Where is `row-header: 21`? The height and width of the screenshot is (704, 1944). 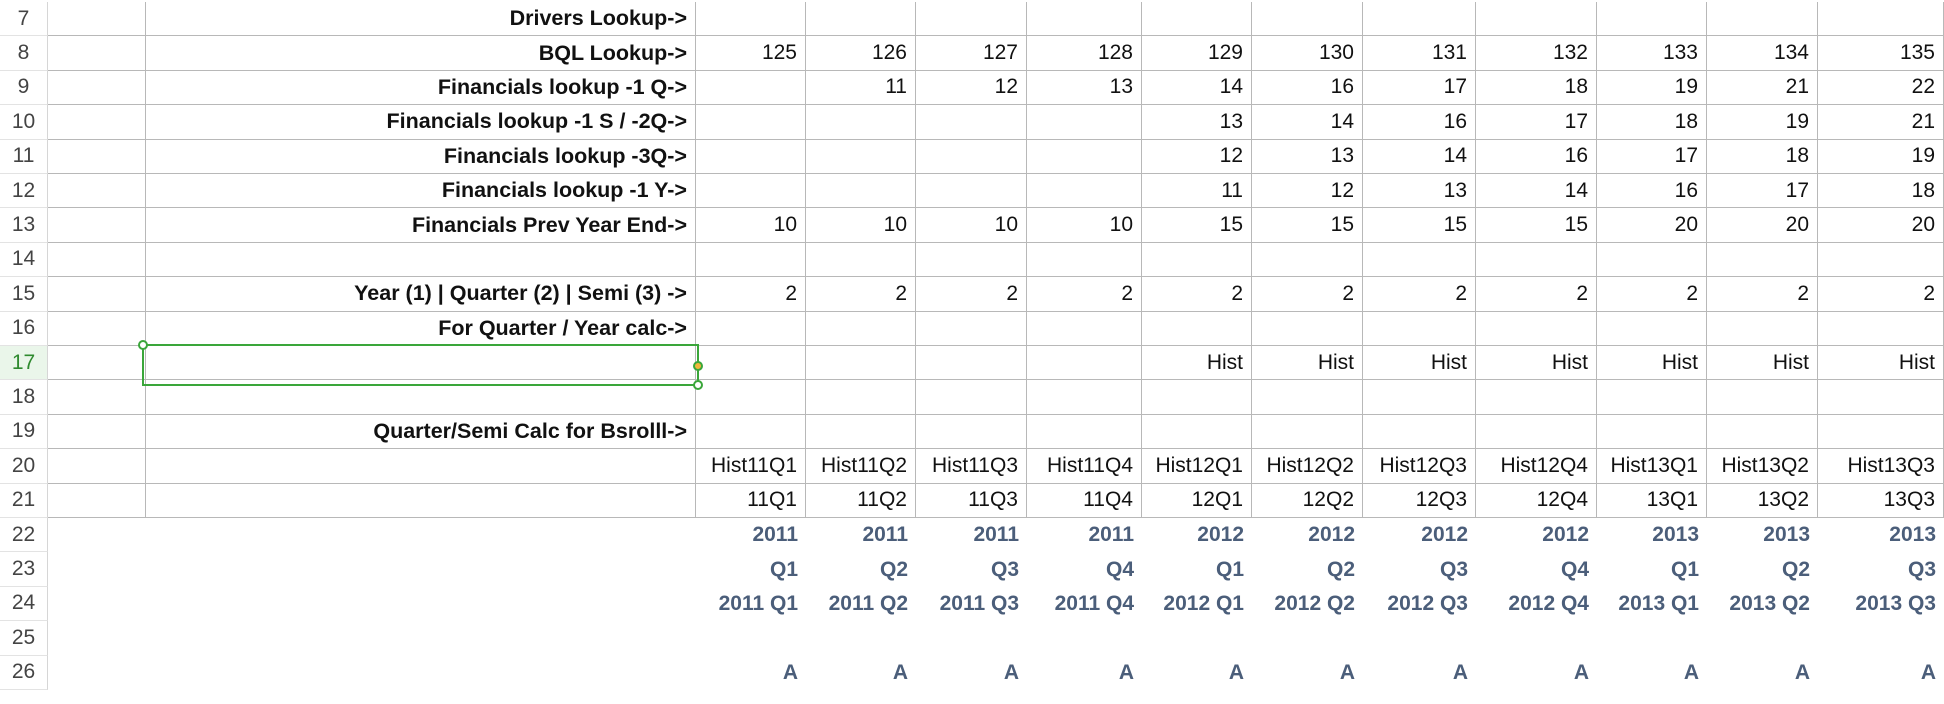 row-header: 21 is located at coordinates (24, 500).